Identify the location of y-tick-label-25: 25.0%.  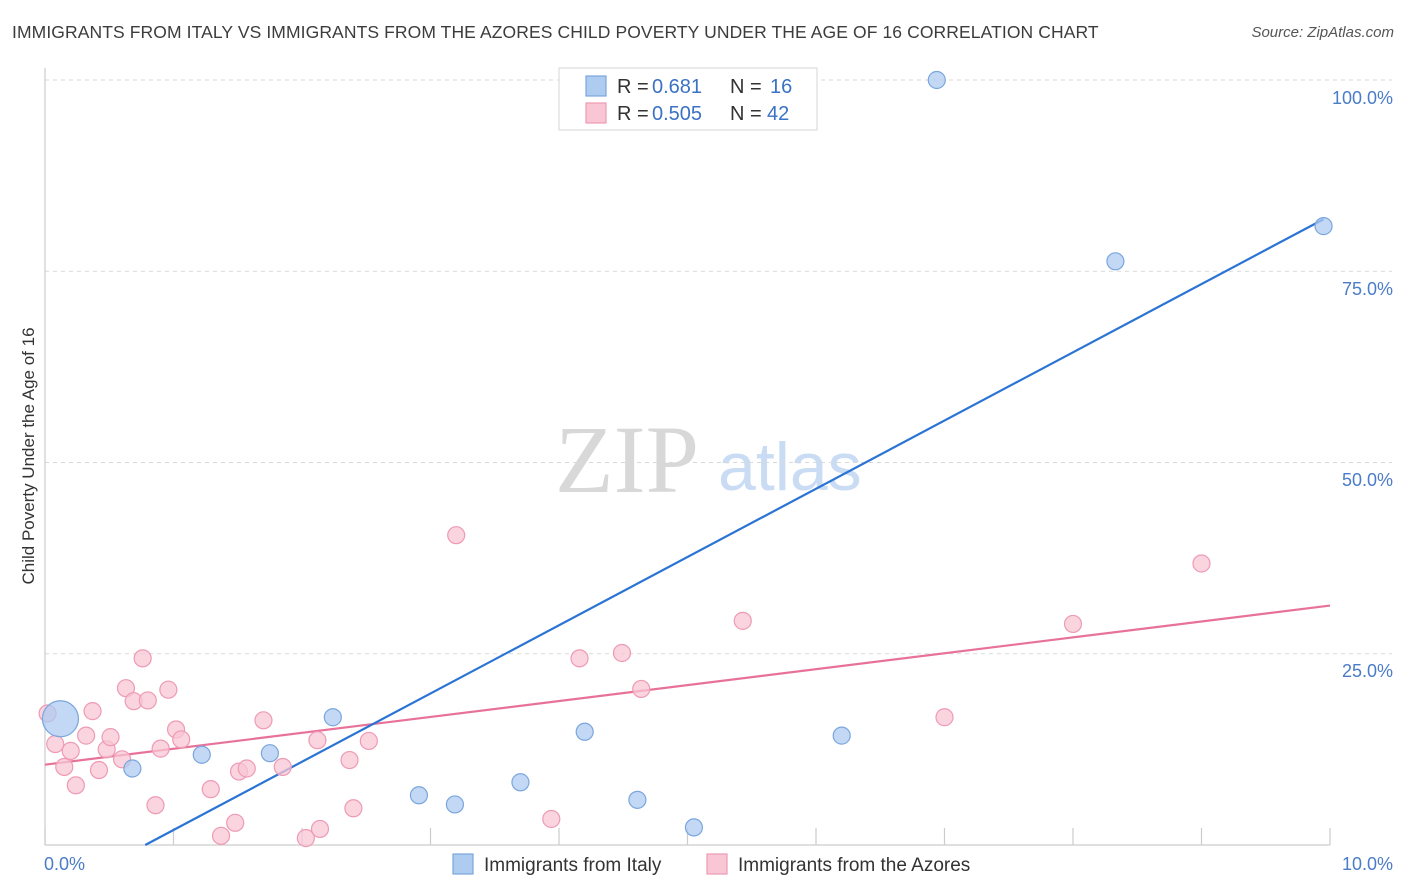
(1367, 671).